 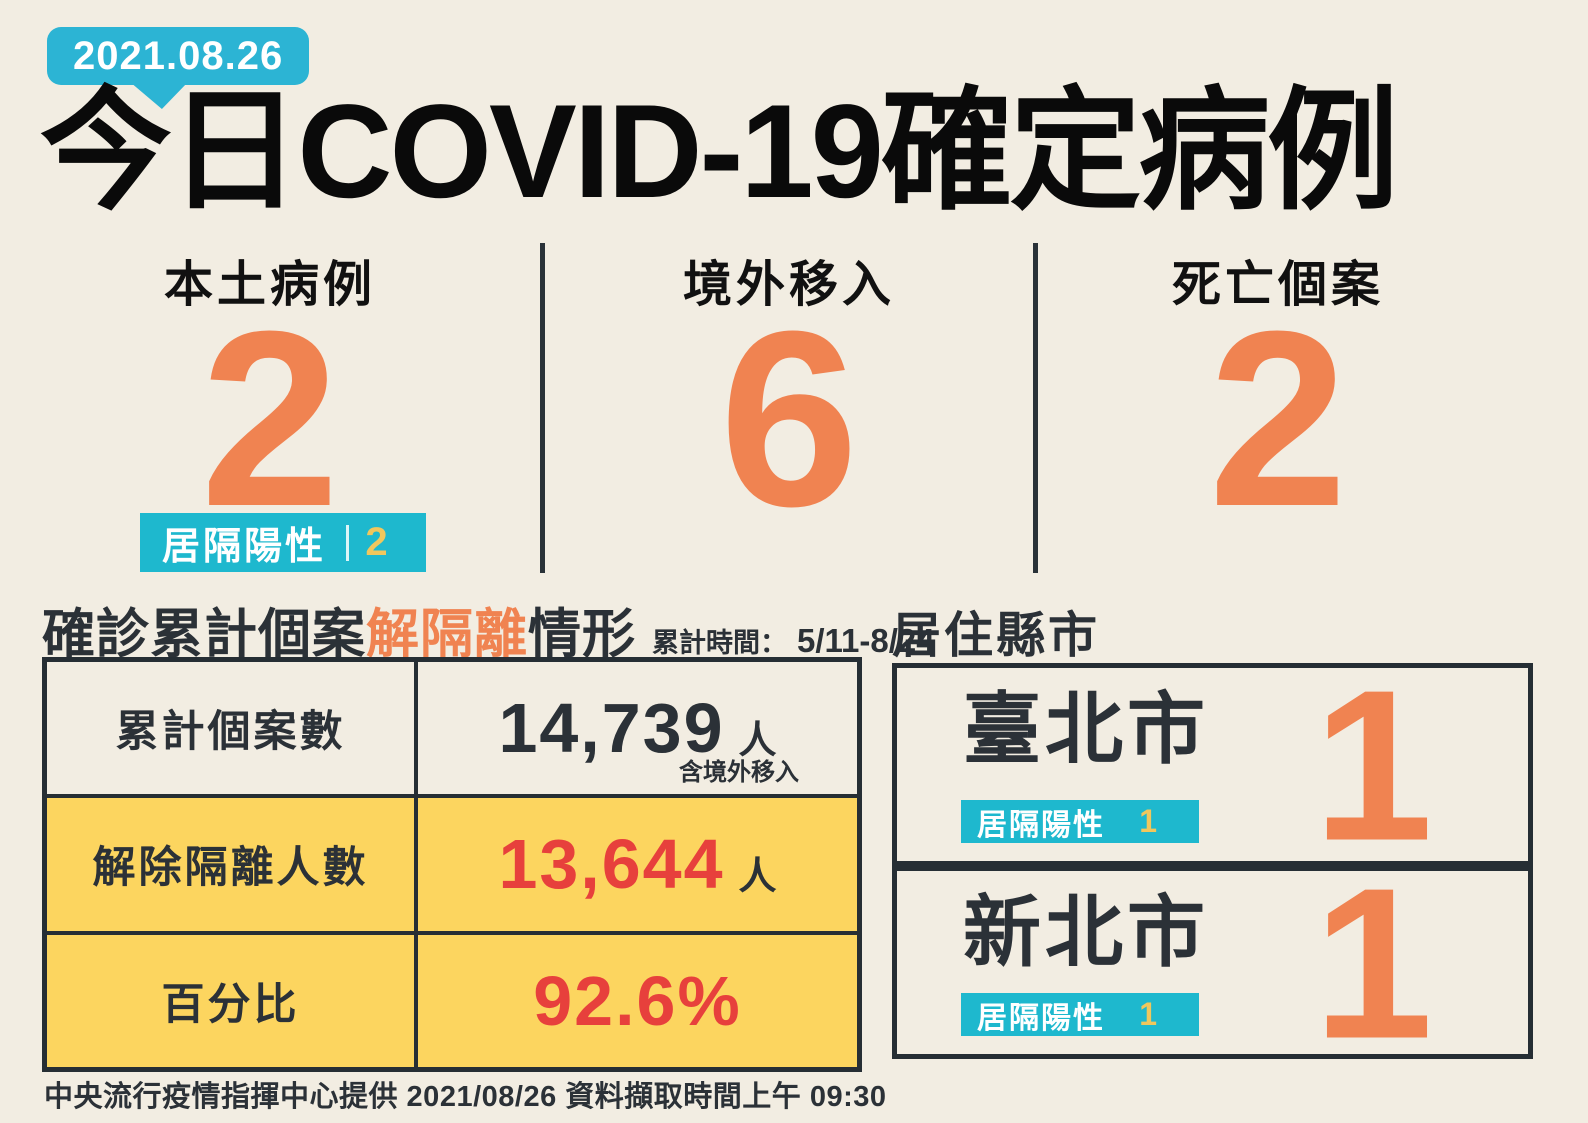 I want to click on imported-cases-value: 6, so click(x=789, y=418).